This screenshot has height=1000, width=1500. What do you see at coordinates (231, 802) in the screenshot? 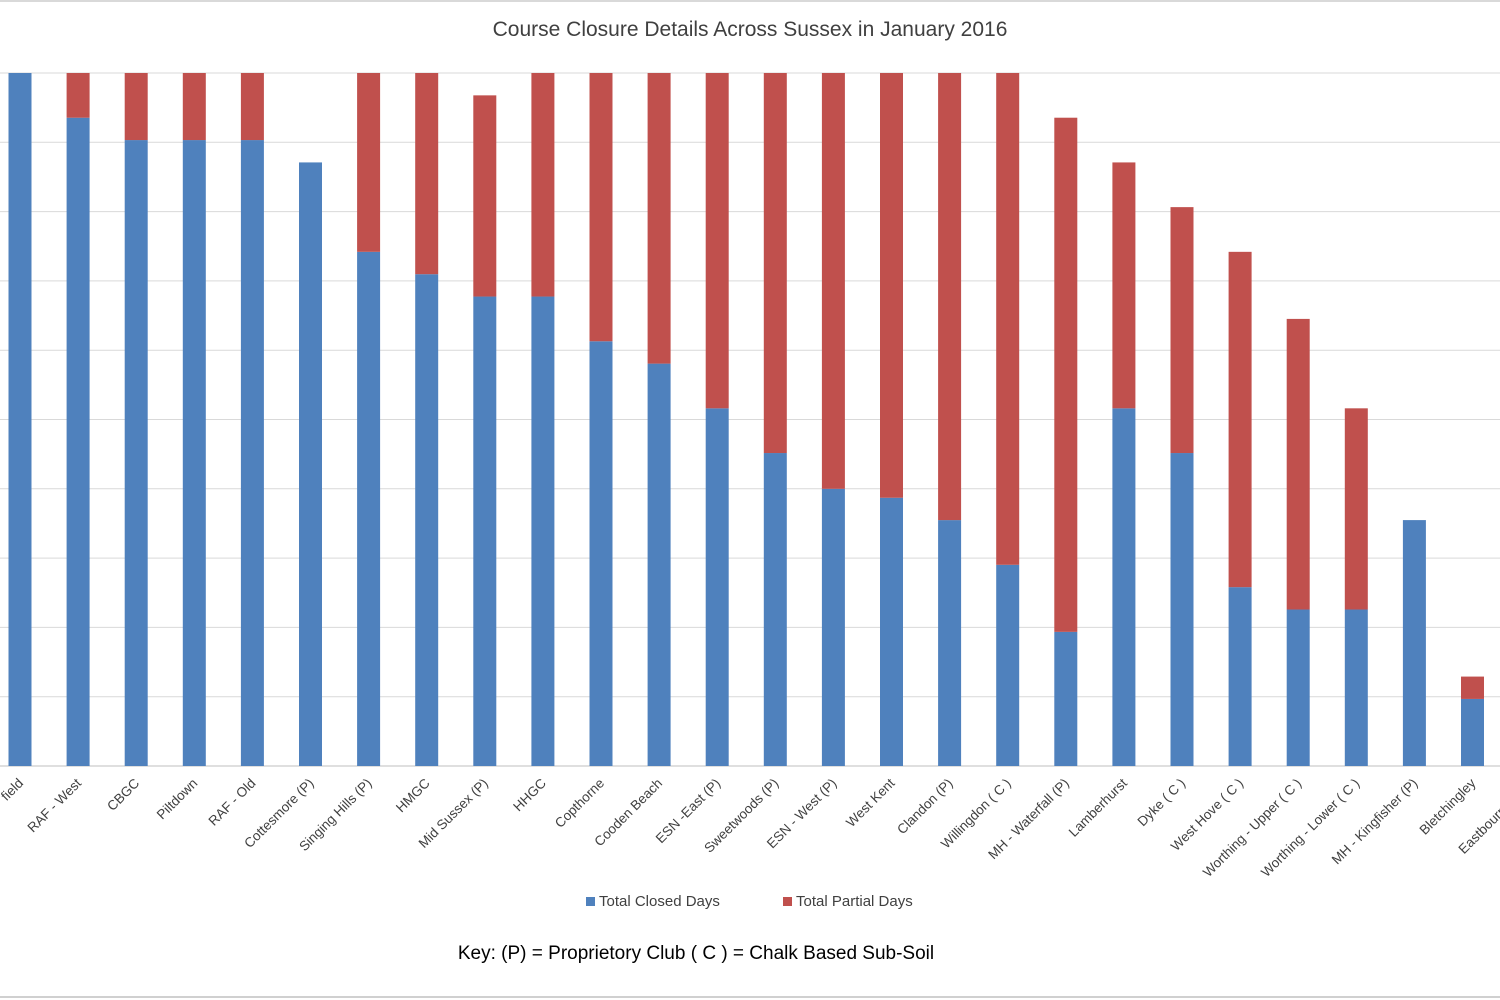
I see `tick-label-4: RAF - Old` at bounding box center [231, 802].